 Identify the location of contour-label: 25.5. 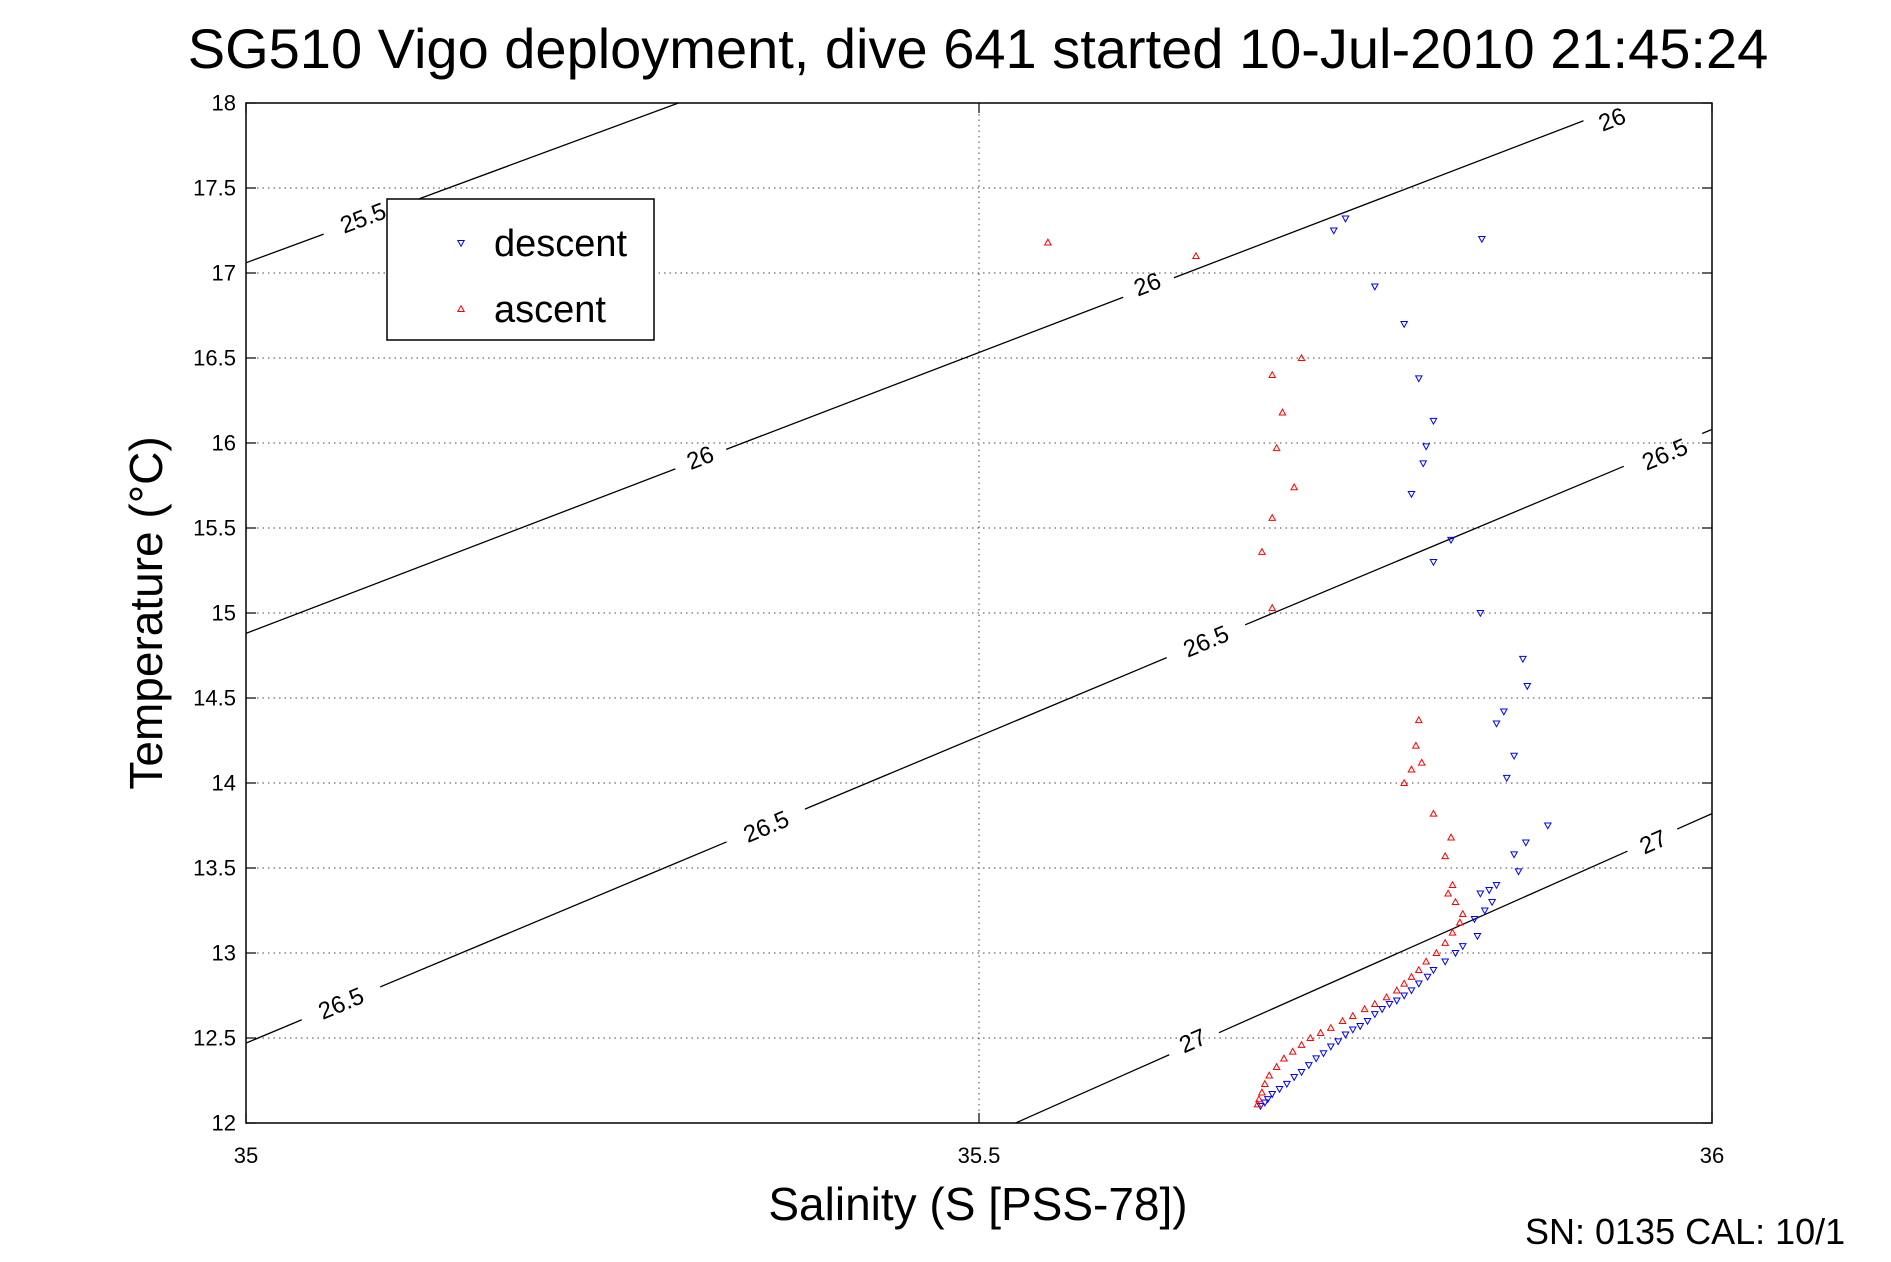
(363, 219).